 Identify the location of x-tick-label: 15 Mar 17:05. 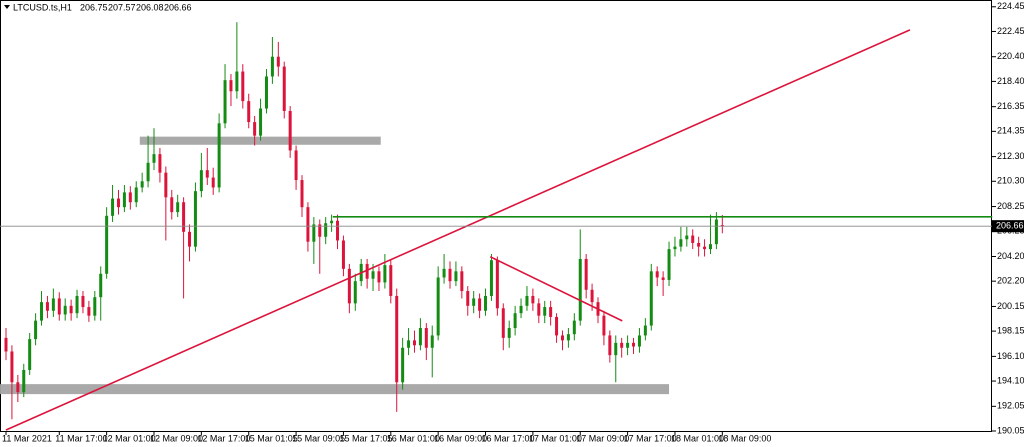
(365, 438).